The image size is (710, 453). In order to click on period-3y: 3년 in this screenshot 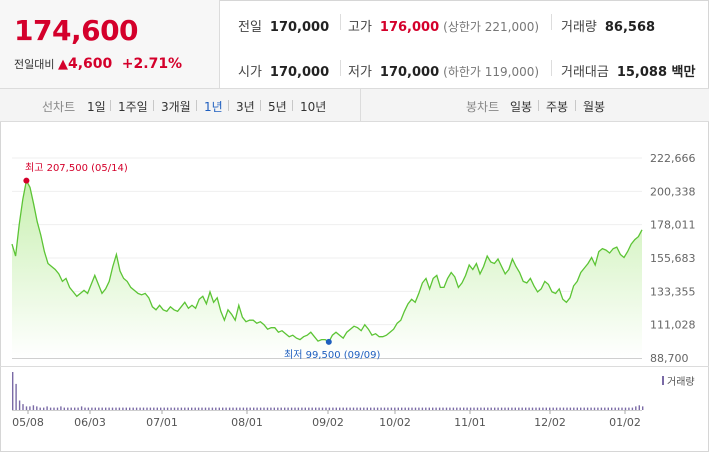, I will do `click(245, 107)`.